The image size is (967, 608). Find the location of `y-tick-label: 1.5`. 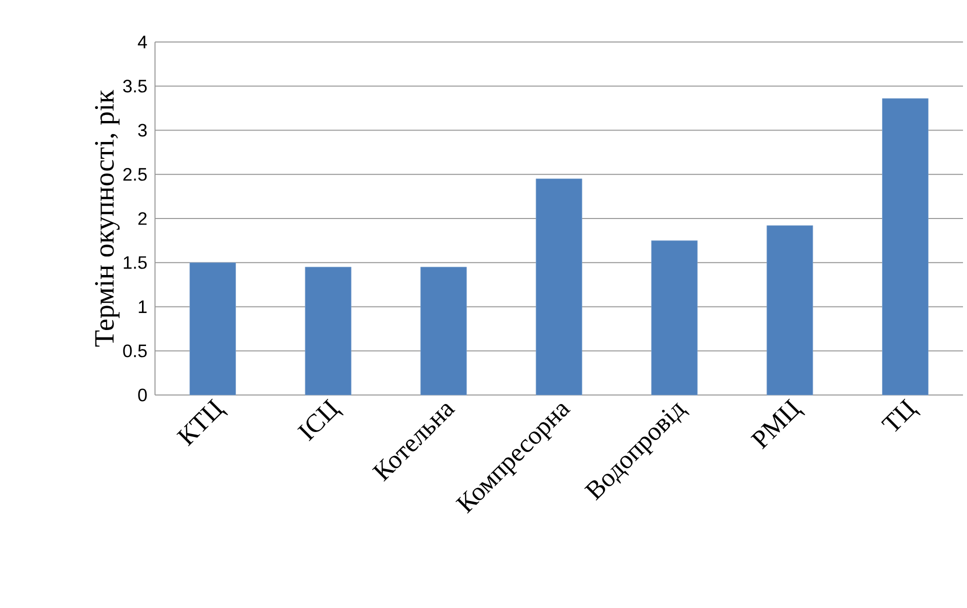

y-tick-label: 1.5 is located at coordinates (135, 262).